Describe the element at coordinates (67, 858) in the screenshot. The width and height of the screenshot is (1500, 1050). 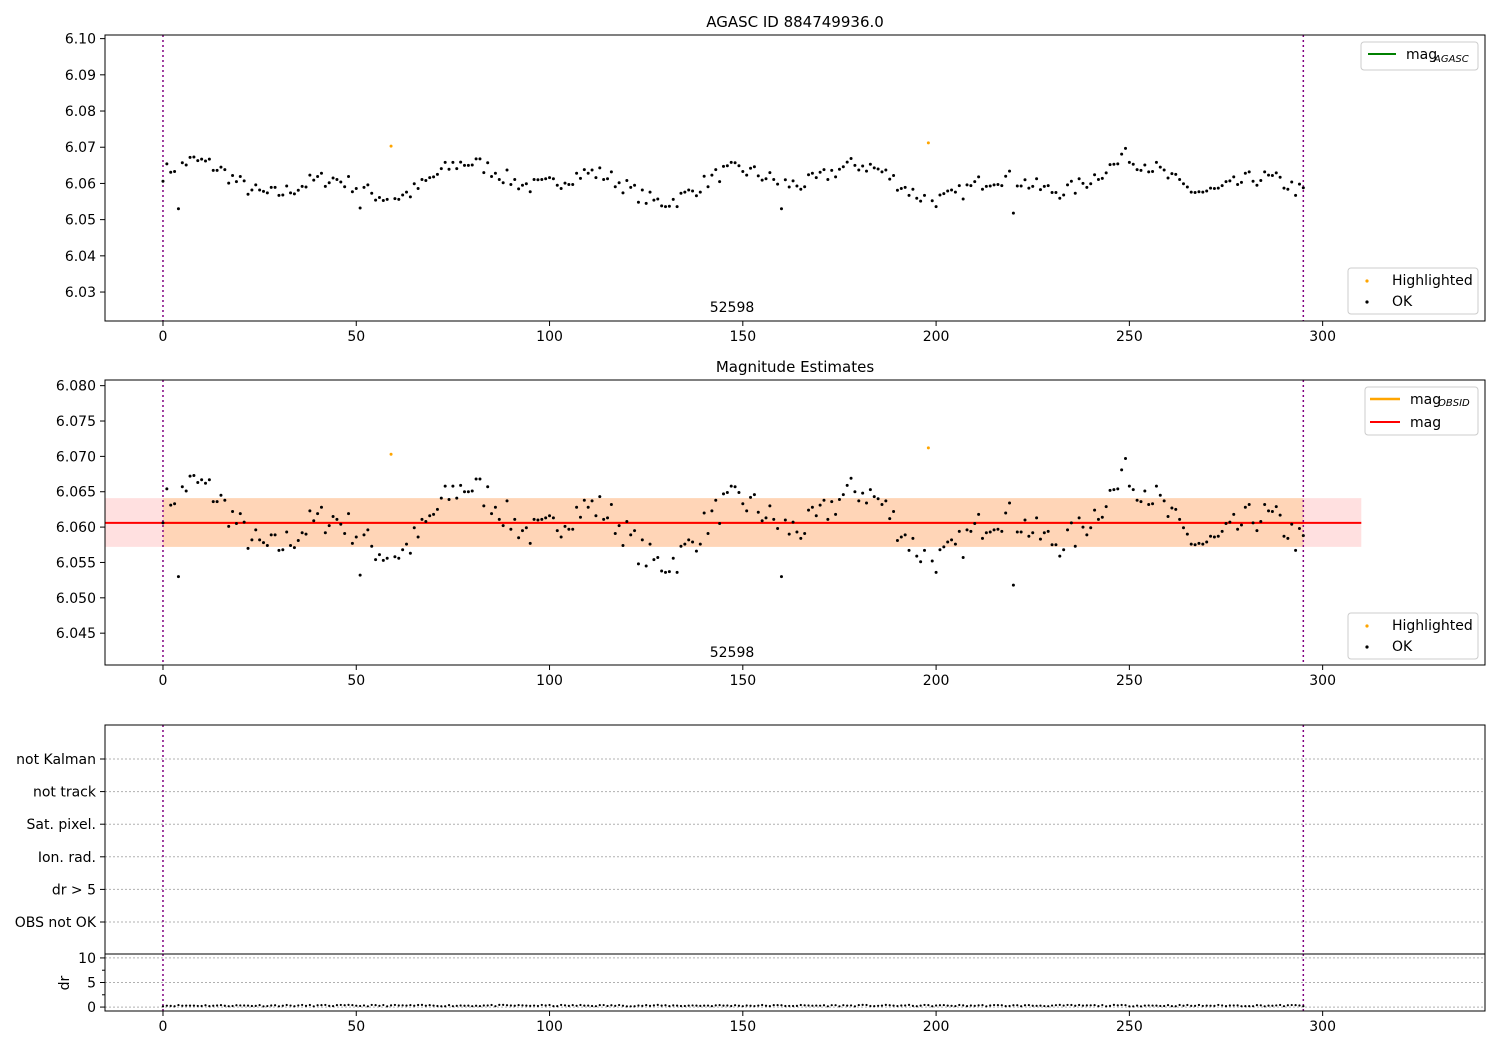
I see `flag-label: Ion. rad.` at that location.